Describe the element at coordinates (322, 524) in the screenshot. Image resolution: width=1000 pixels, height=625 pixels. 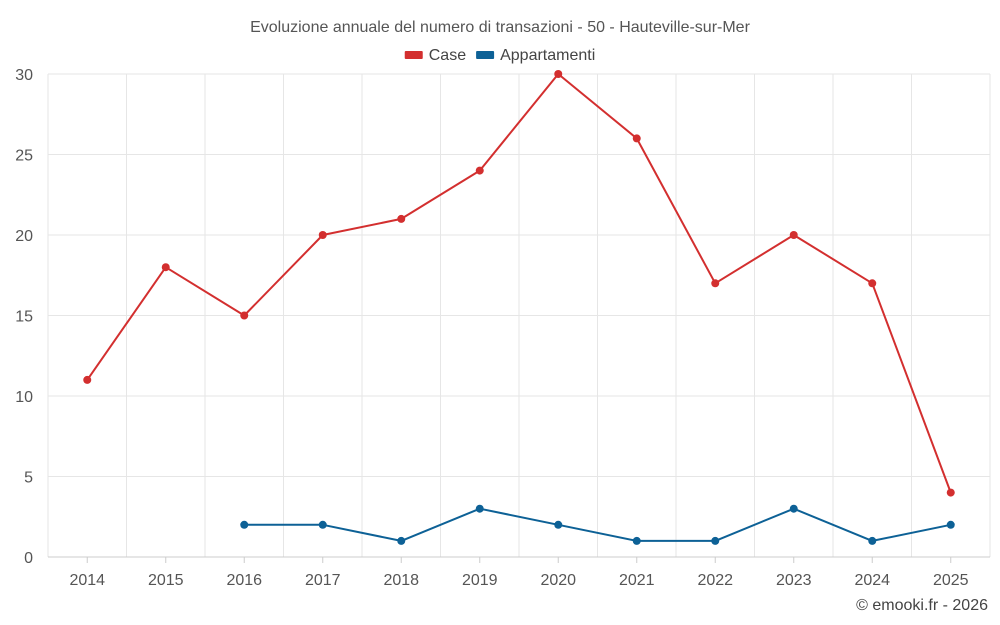
I see `data-point-appartamenti-2017` at that location.